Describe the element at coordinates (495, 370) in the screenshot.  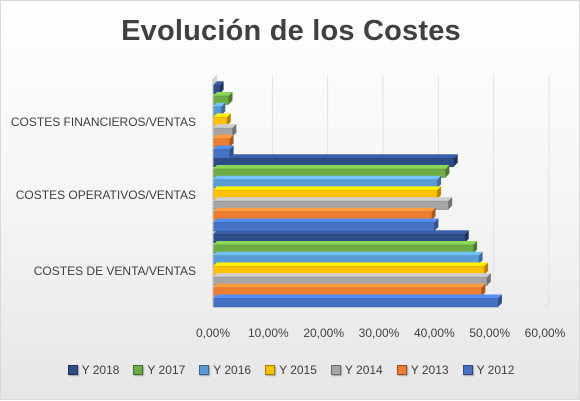
I see `legend-label: Y 2012` at that location.